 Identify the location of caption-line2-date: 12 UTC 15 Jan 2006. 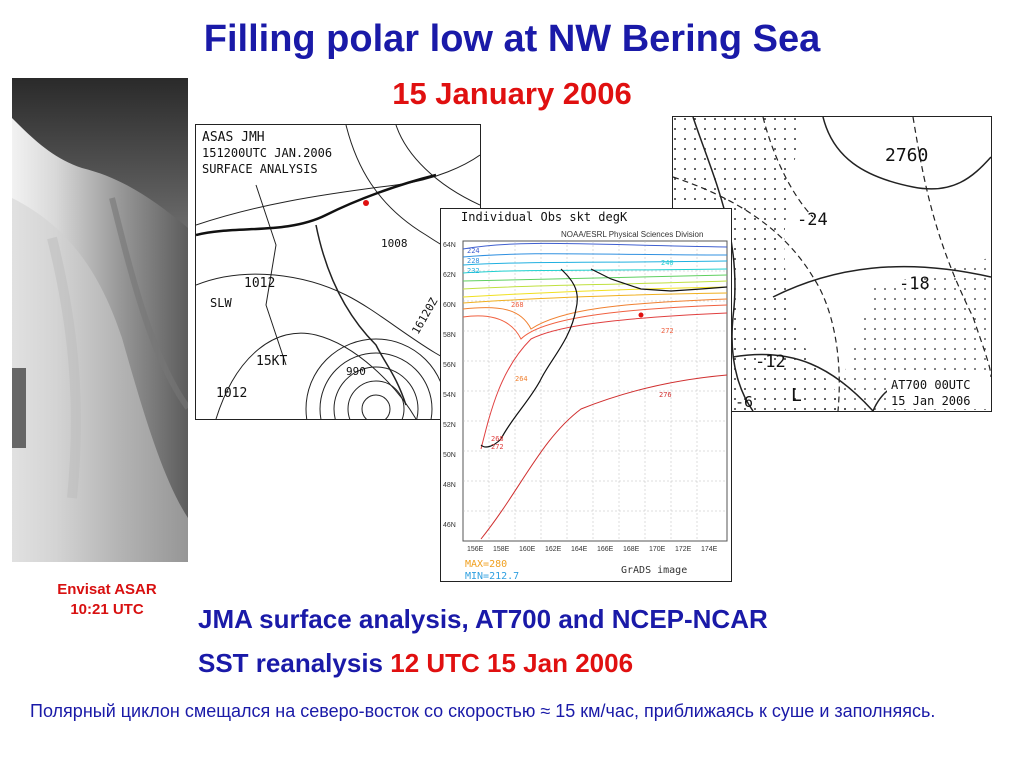
(512, 663).